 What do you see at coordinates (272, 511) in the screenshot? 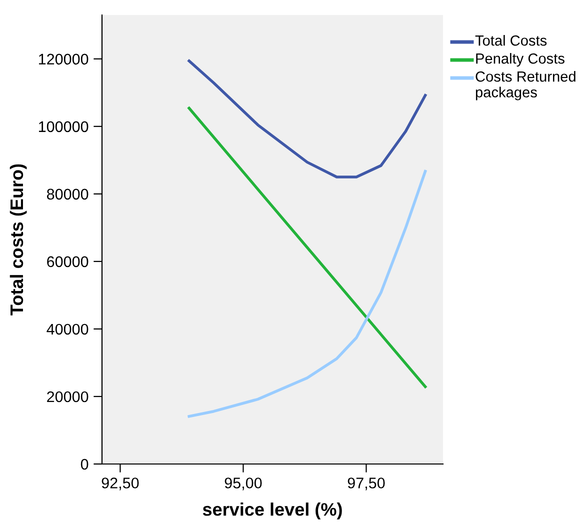
I see `x-axis-title: service level (%)` at bounding box center [272, 511].